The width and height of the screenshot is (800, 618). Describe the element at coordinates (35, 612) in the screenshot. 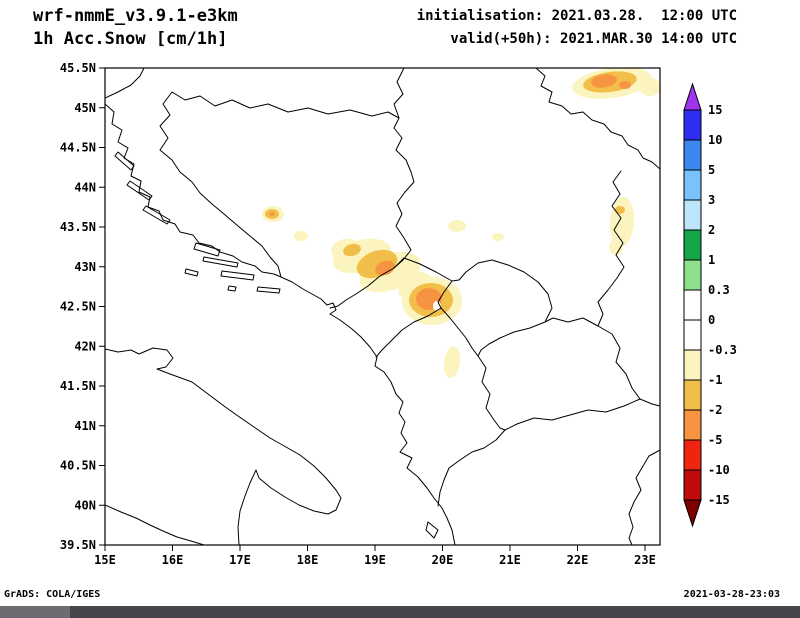

I see `taskbar-button` at that location.